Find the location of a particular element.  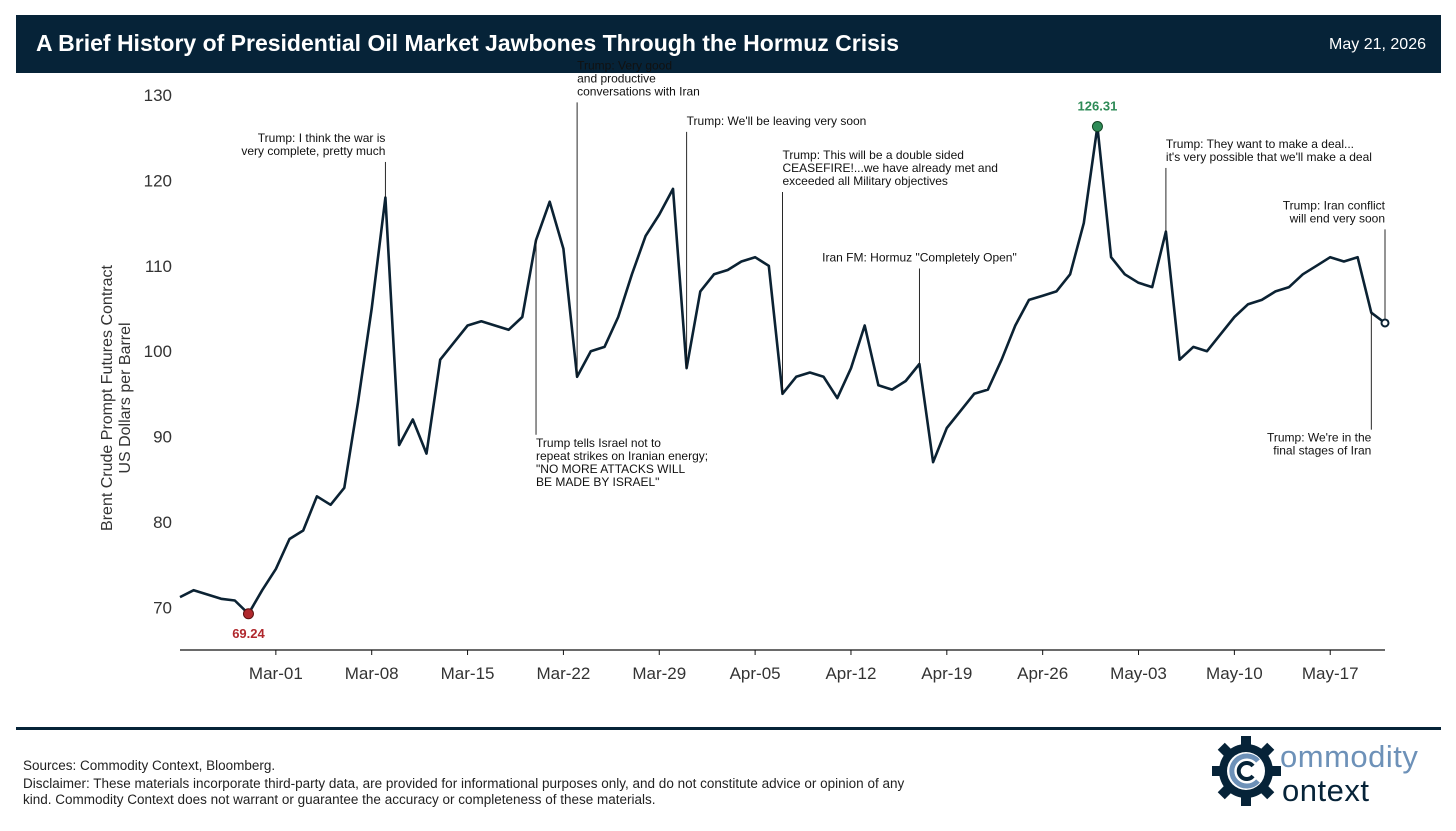

y-tick-label: 110 is located at coordinates (158, 266).